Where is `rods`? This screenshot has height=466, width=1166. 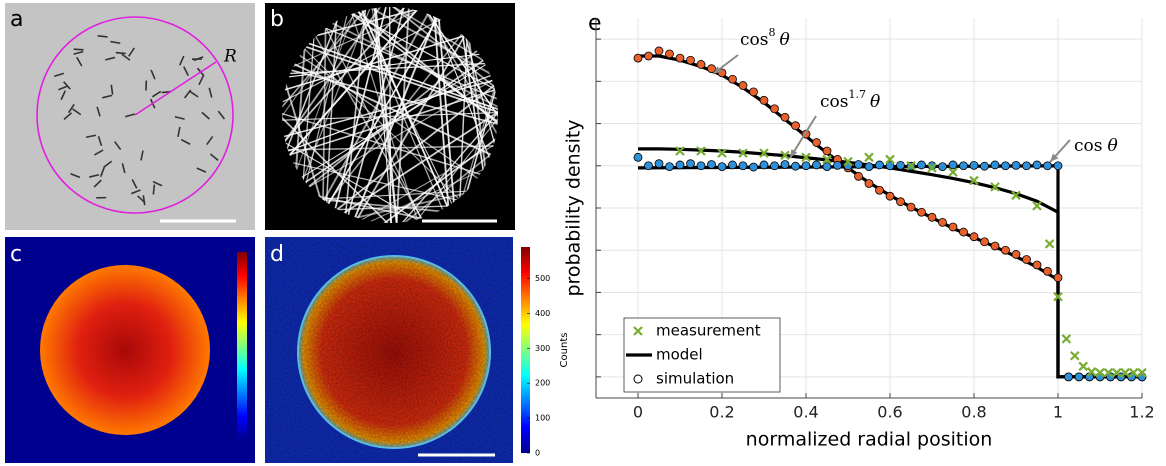
rods is located at coordinates (139, 120).